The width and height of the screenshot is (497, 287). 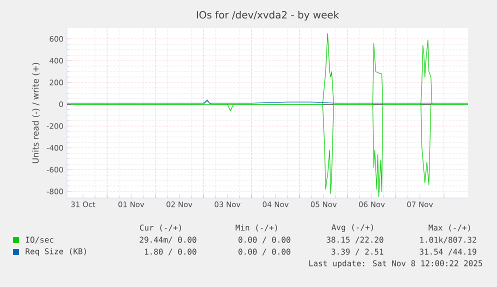 What do you see at coordinates (268, 15) in the screenshot?
I see `chart-title: IOs for /dev/xvda2 - by week` at bounding box center [268, 15].